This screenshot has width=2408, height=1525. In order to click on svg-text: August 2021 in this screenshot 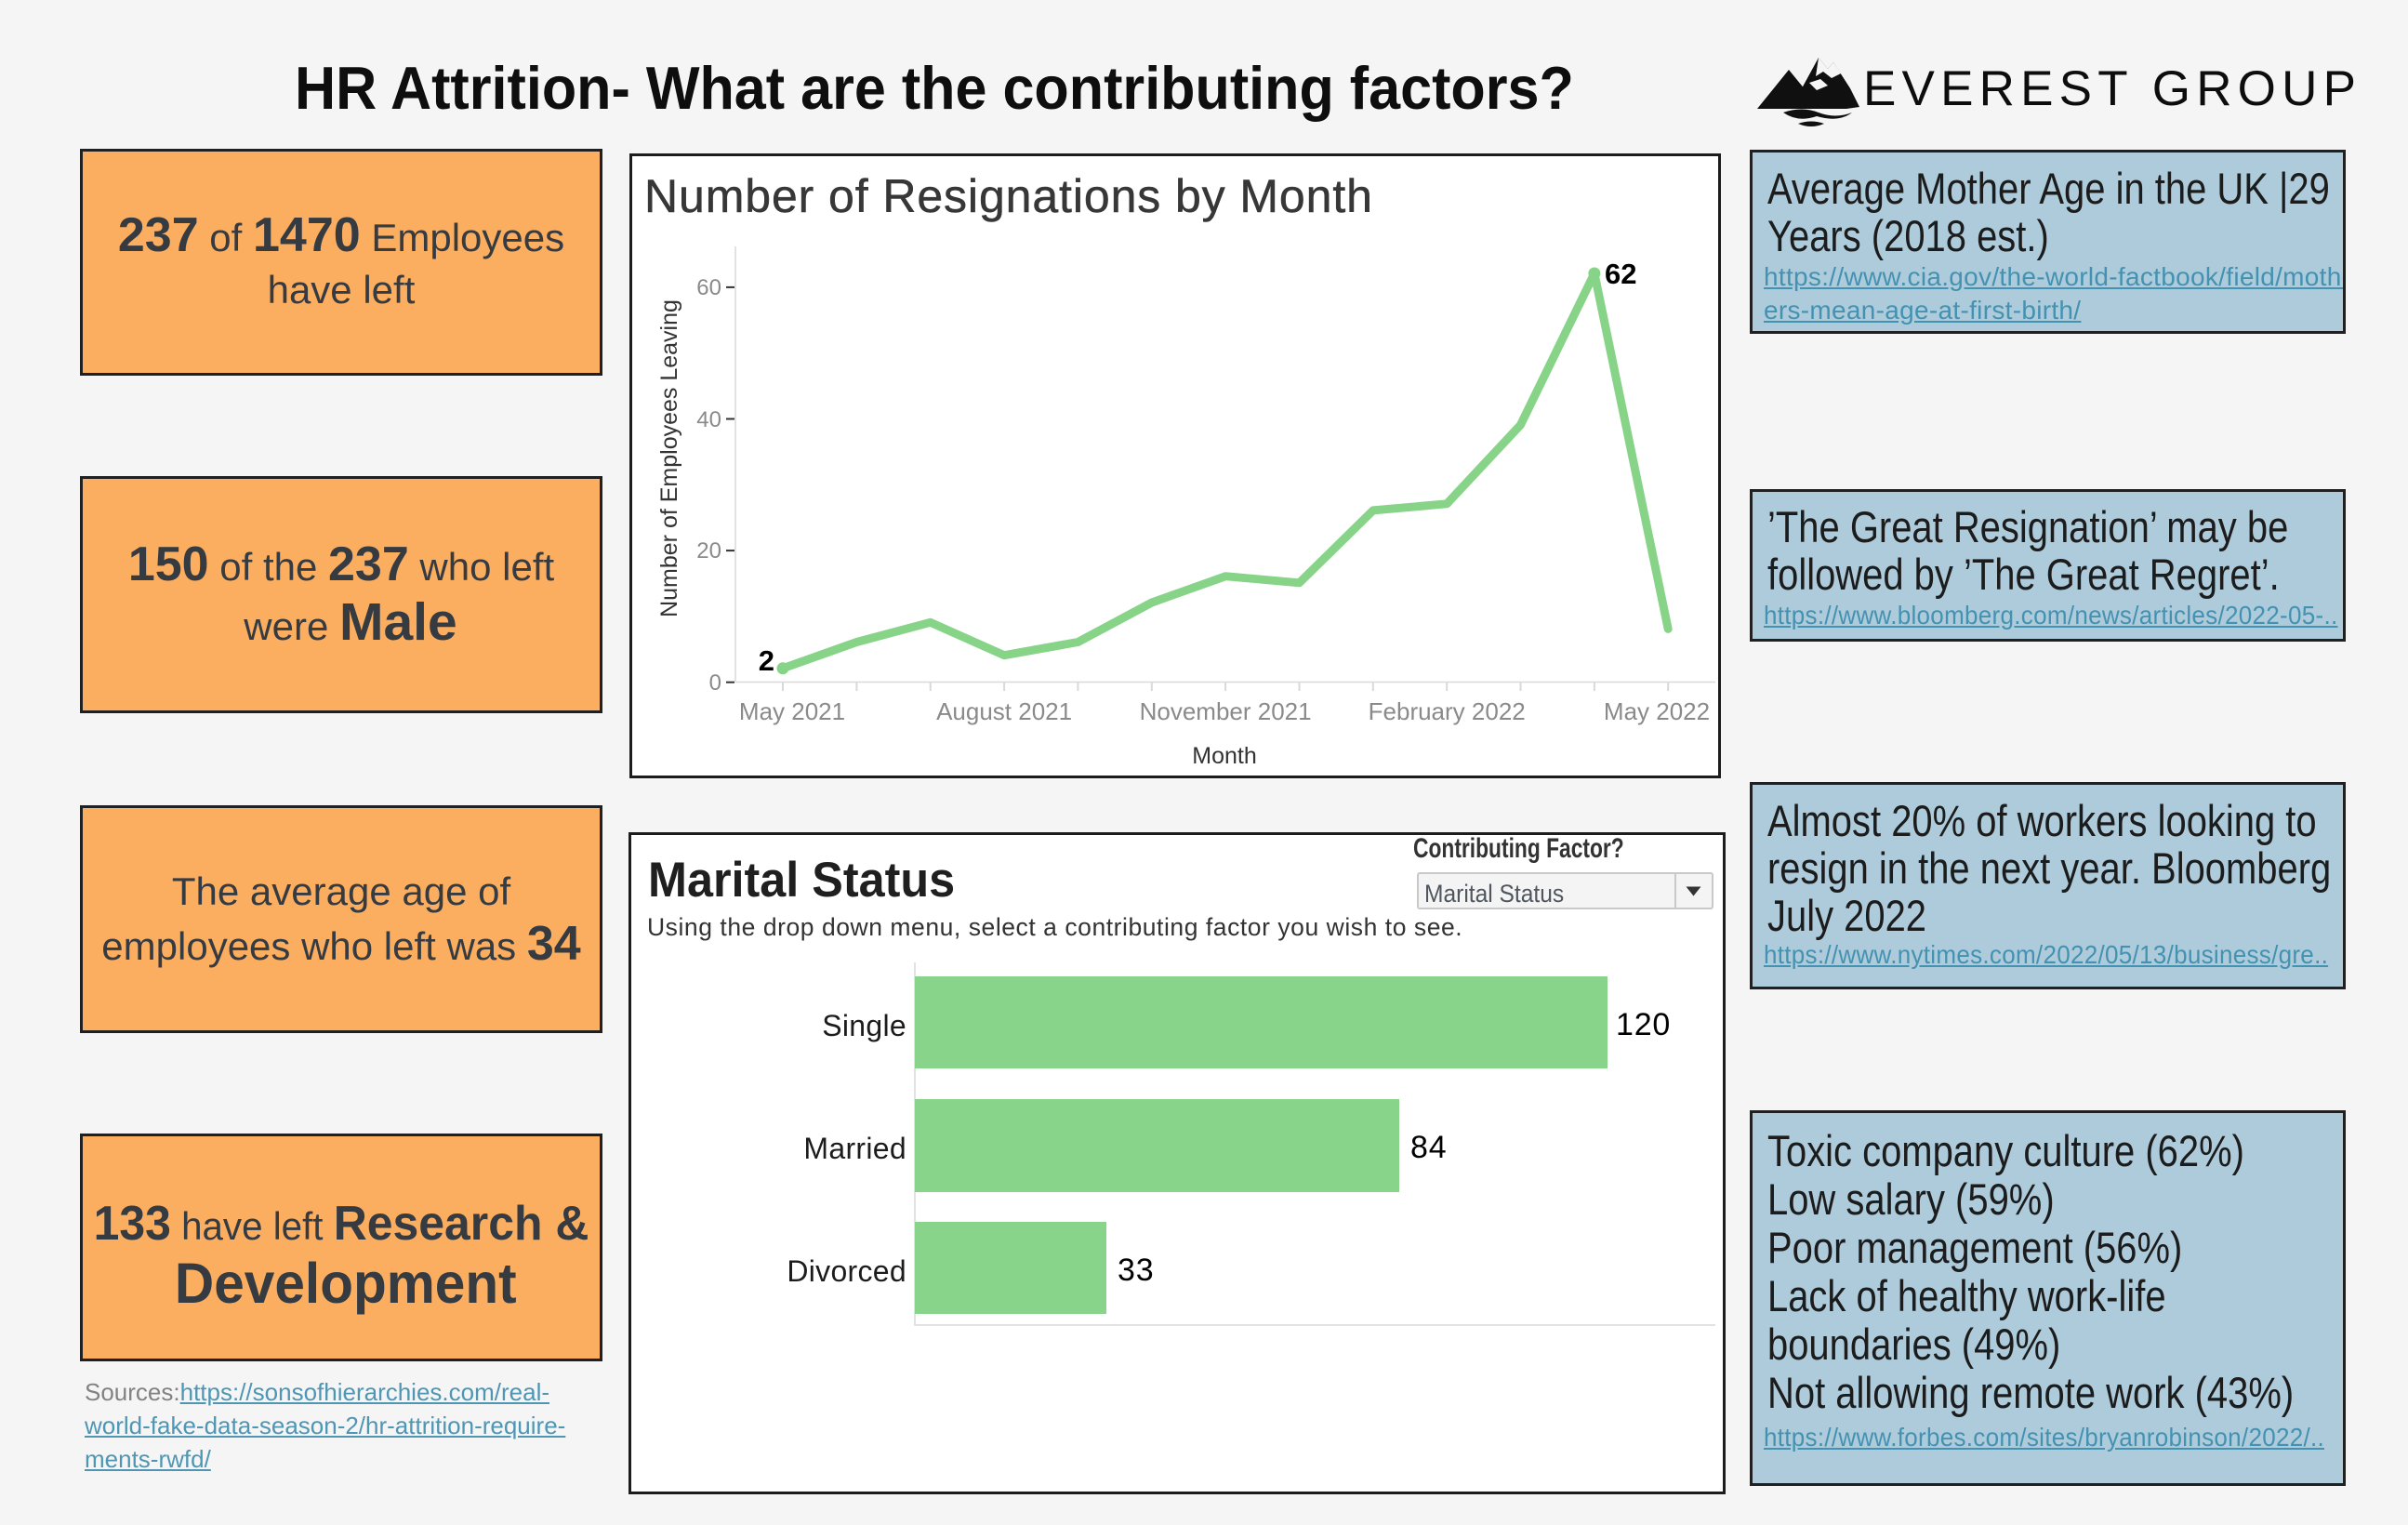, I will do `click(1004, 711)`.